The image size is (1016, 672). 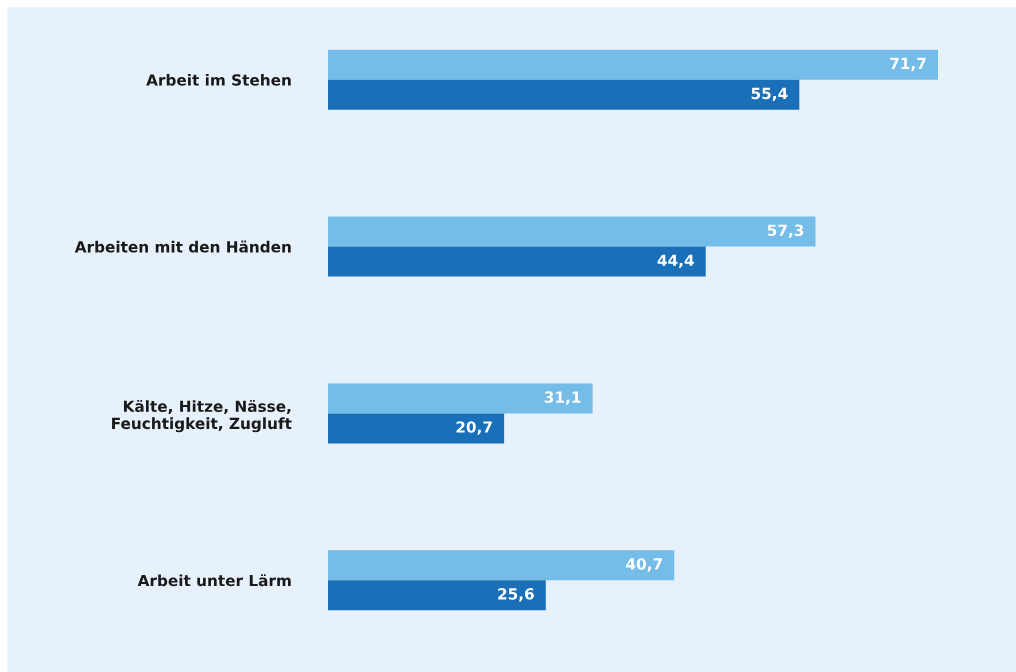 I want to click on data-label: 40,7, so click(x=644, y=565).